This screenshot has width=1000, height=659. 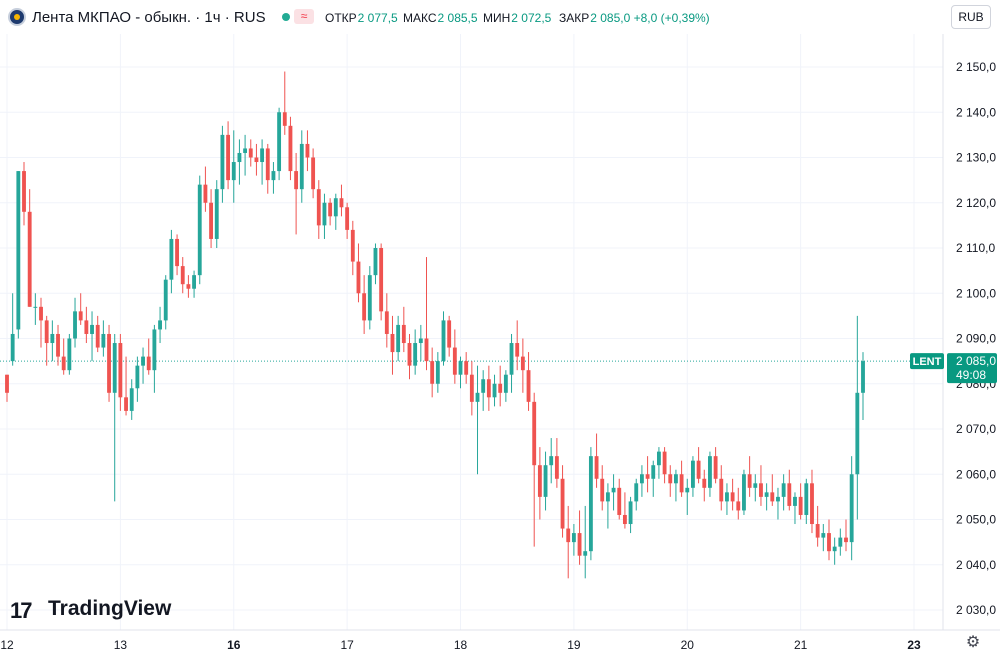 What do you see at coordinates (976, 293) in the screenshot?
I see `y-axis-tick-label: 2 100,0` at bounding box center [976, 293].